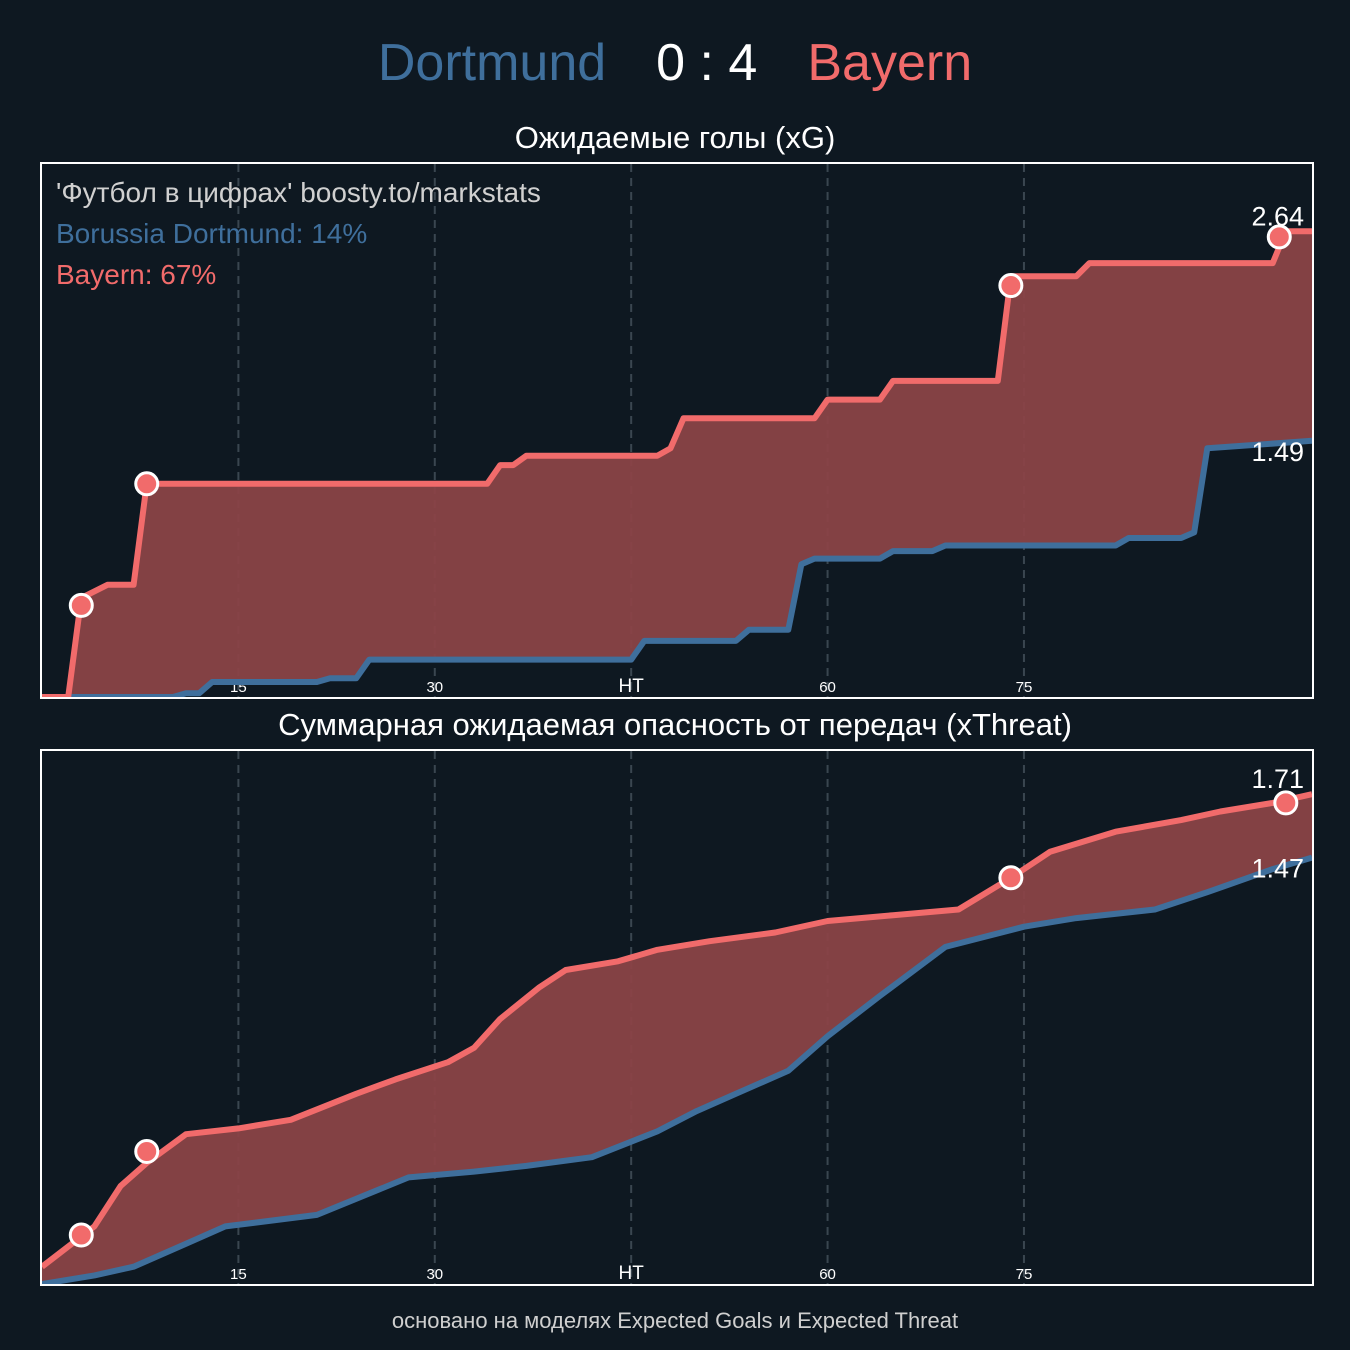  I want to click on xg-x-tick-label: HT, so click(632, 686).